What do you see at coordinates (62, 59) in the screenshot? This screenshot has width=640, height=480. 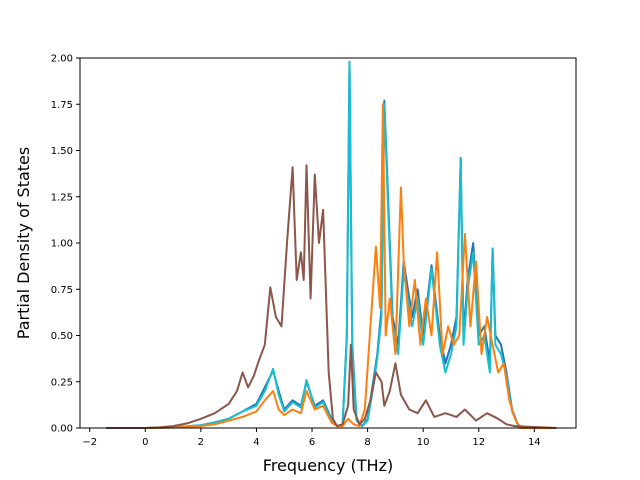 I see `y-tick-label: 2.00` at bounding box center [62, 59].